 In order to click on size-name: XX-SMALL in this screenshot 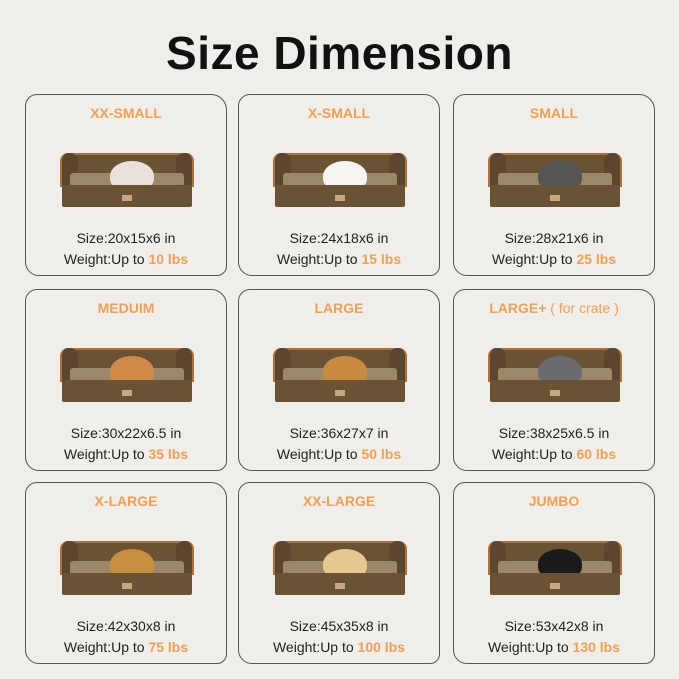, I will do `click(126, 113)`.